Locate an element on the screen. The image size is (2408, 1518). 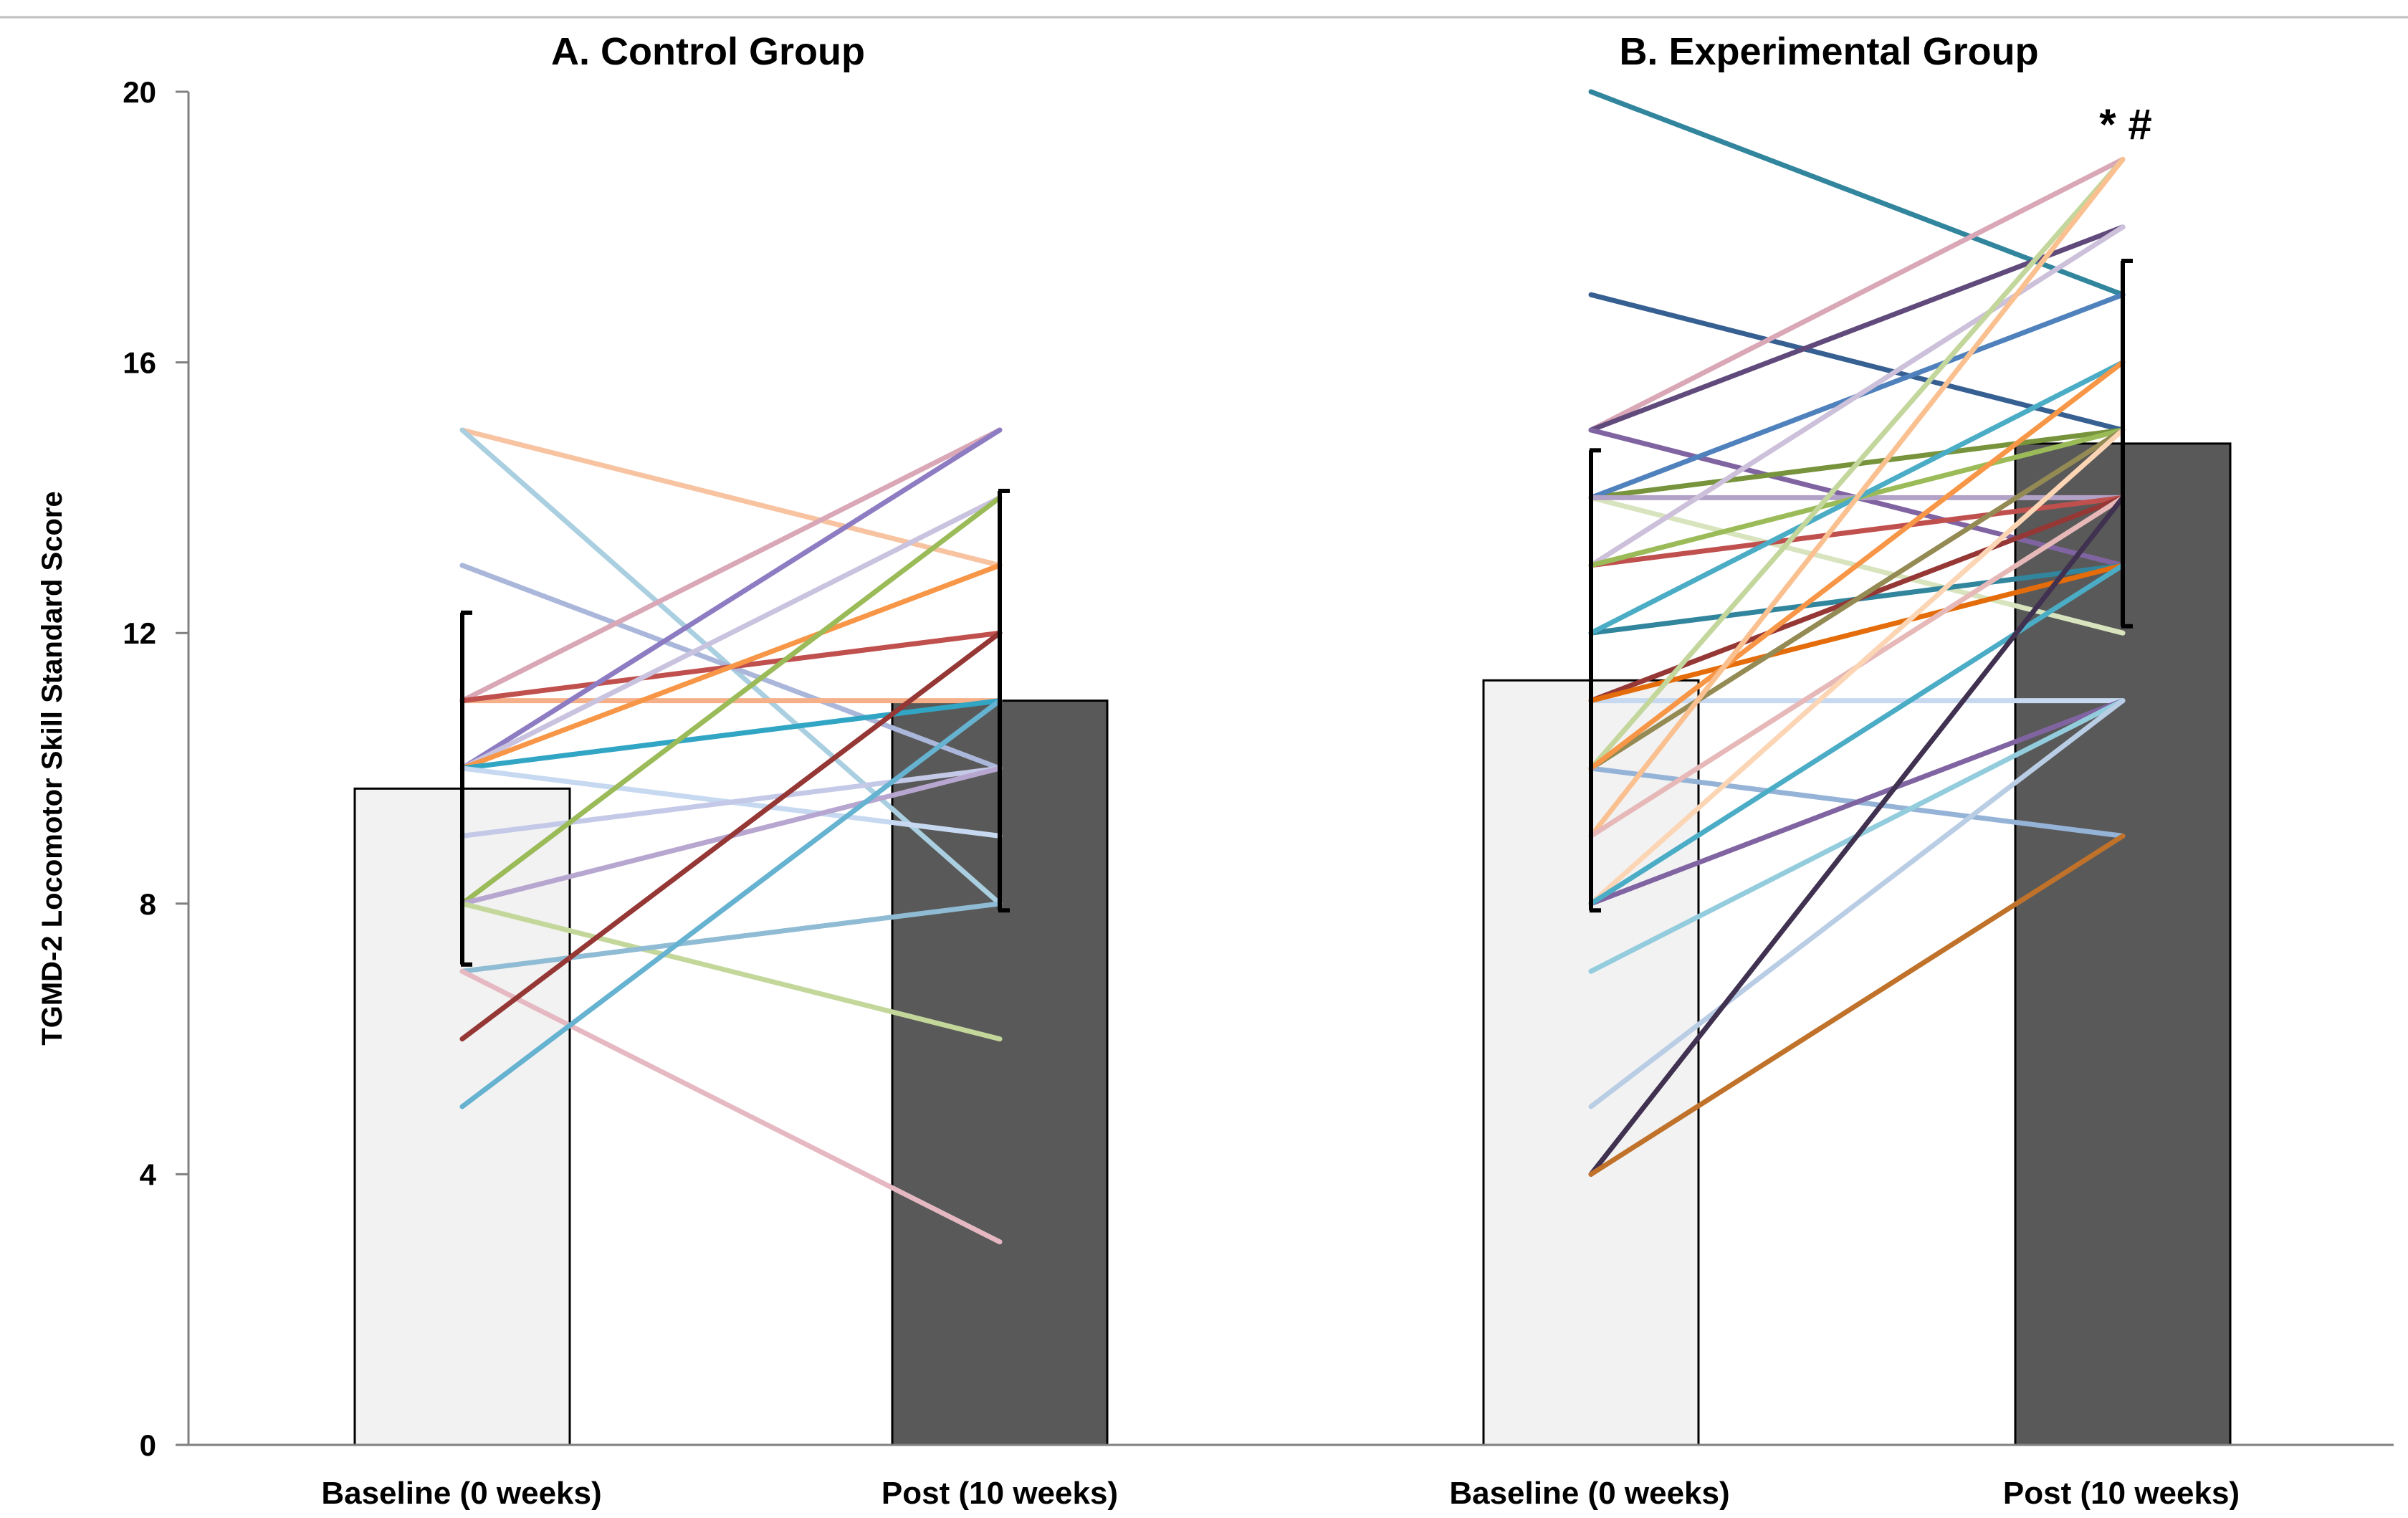
y-tick-label-4: 4 is located at coordinates (148, 1174).